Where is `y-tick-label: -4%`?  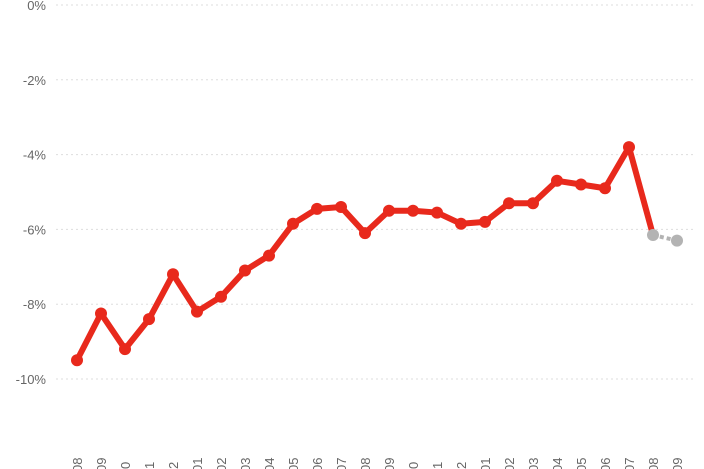 y-tick-label: -4% is located at coordinates (35, 155).